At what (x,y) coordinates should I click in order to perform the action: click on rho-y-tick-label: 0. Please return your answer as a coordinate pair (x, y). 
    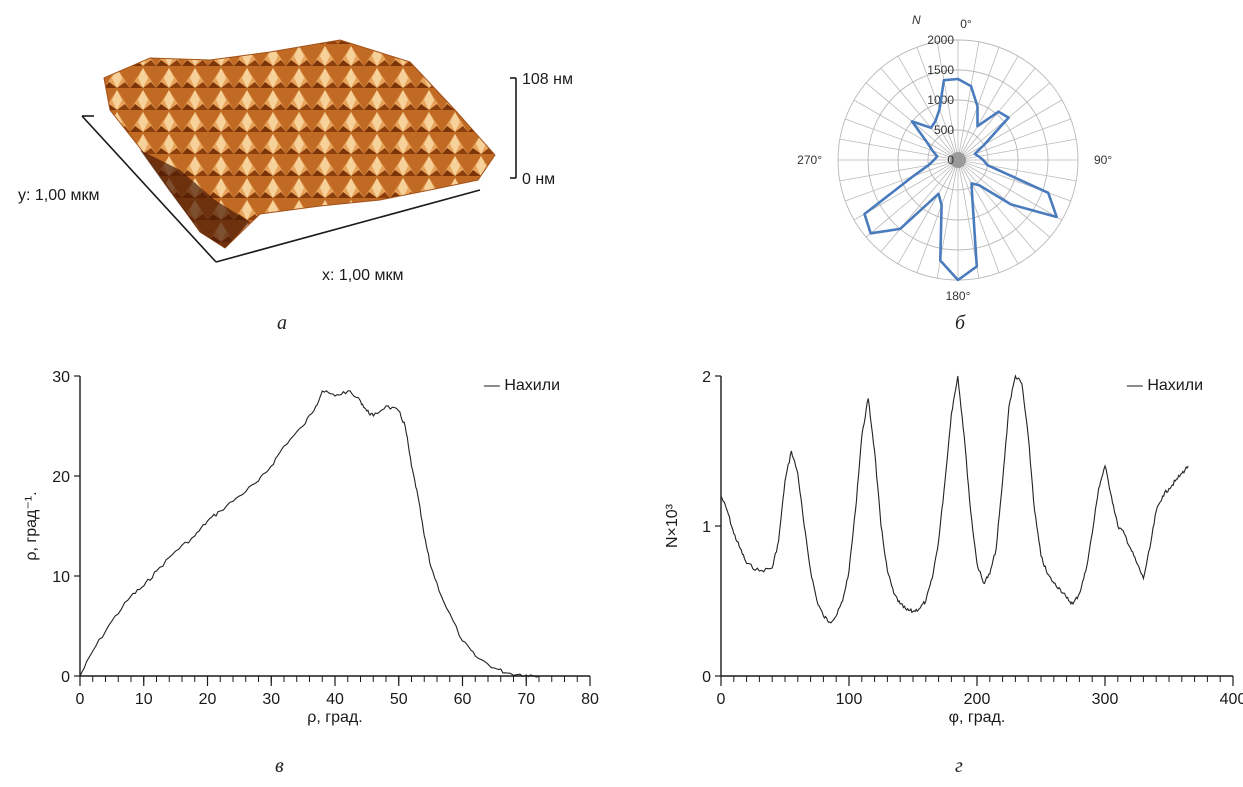
    Looking at the image, I should click on (65, 677).